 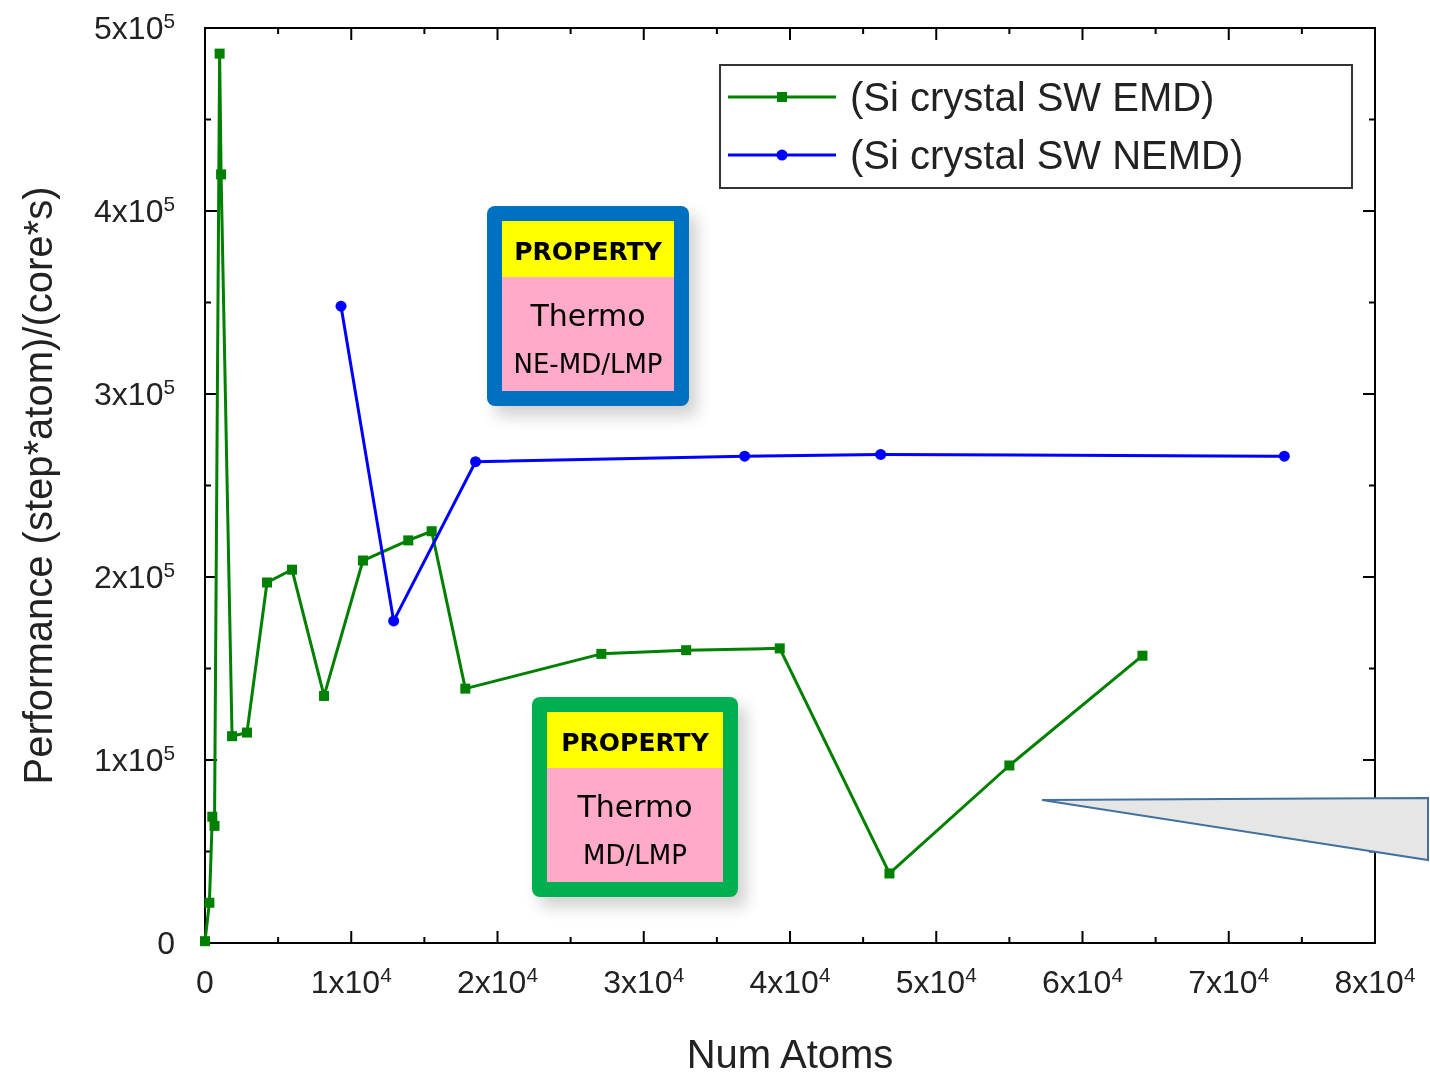 What do you see at coordinates (936, 981) in the screenshot?
I see `x-tick-label: 5x10$^{4}$` at bounding box center [936, 981].